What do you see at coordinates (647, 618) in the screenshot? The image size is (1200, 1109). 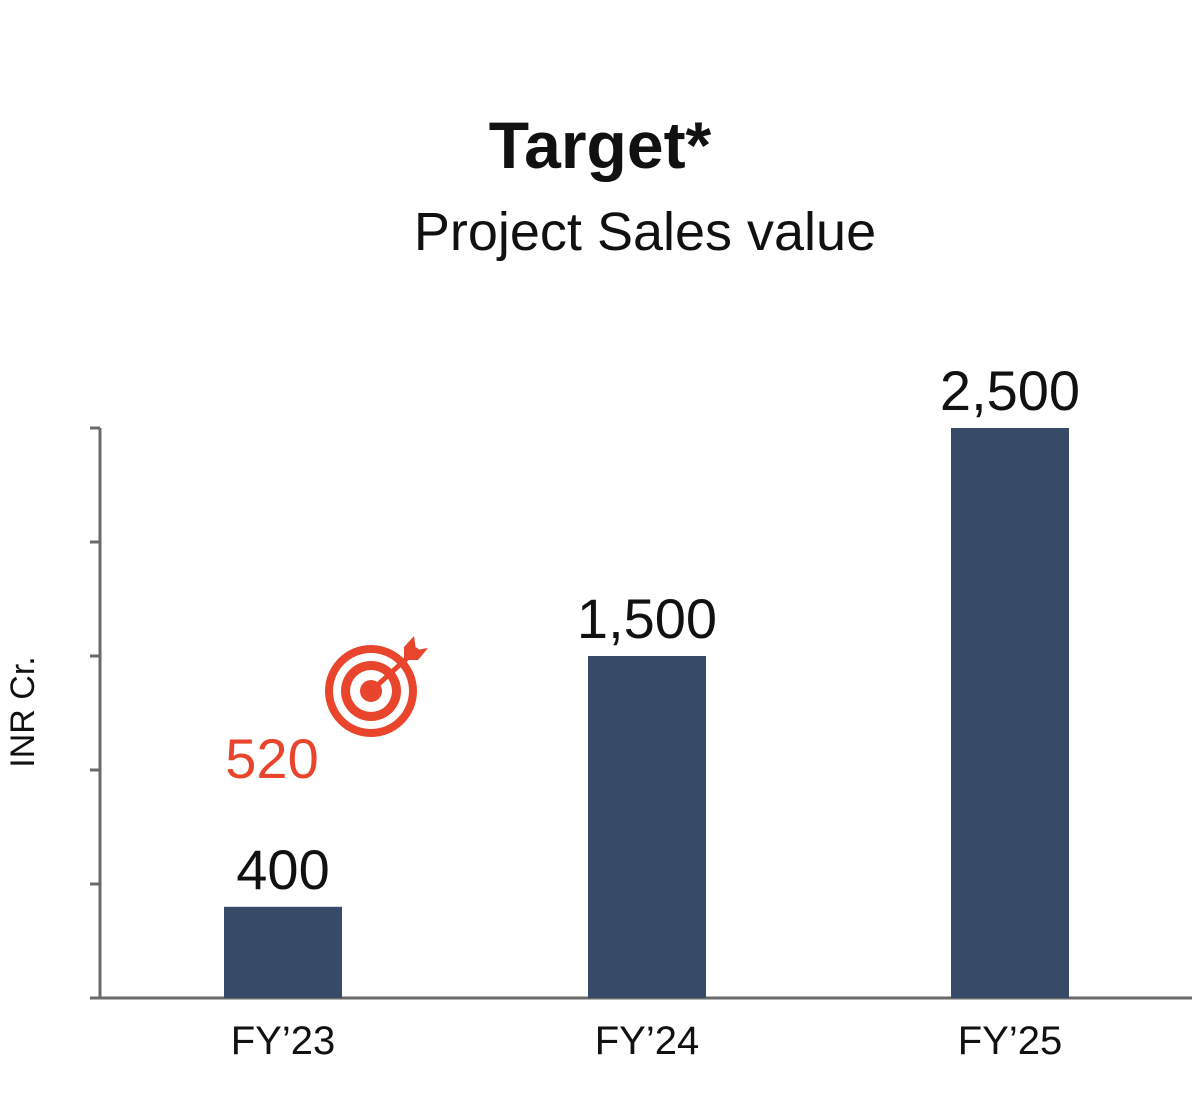 I see `data-label-1: 1,500` at bounding box center [647, 618].